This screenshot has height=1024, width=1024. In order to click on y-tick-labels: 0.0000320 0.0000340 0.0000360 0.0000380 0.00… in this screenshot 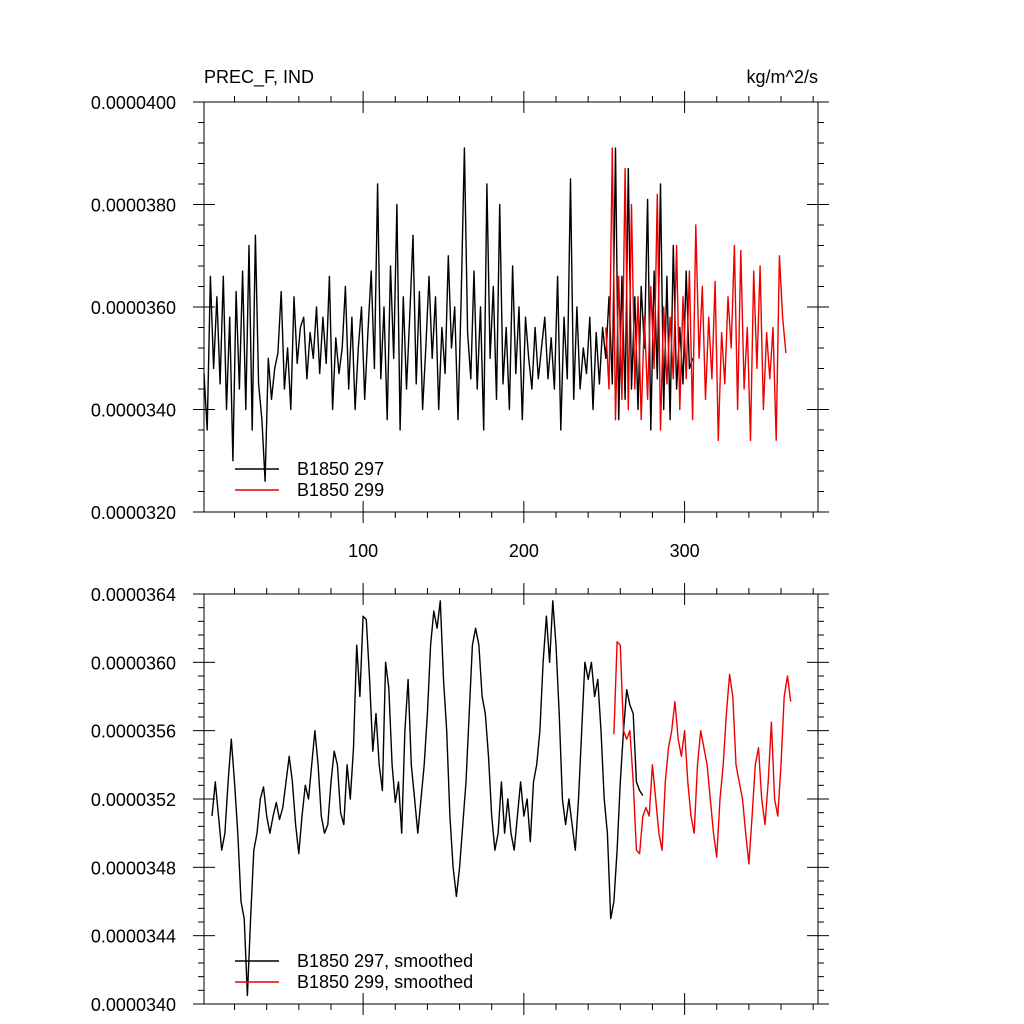, I will do `click(133, 308)`.